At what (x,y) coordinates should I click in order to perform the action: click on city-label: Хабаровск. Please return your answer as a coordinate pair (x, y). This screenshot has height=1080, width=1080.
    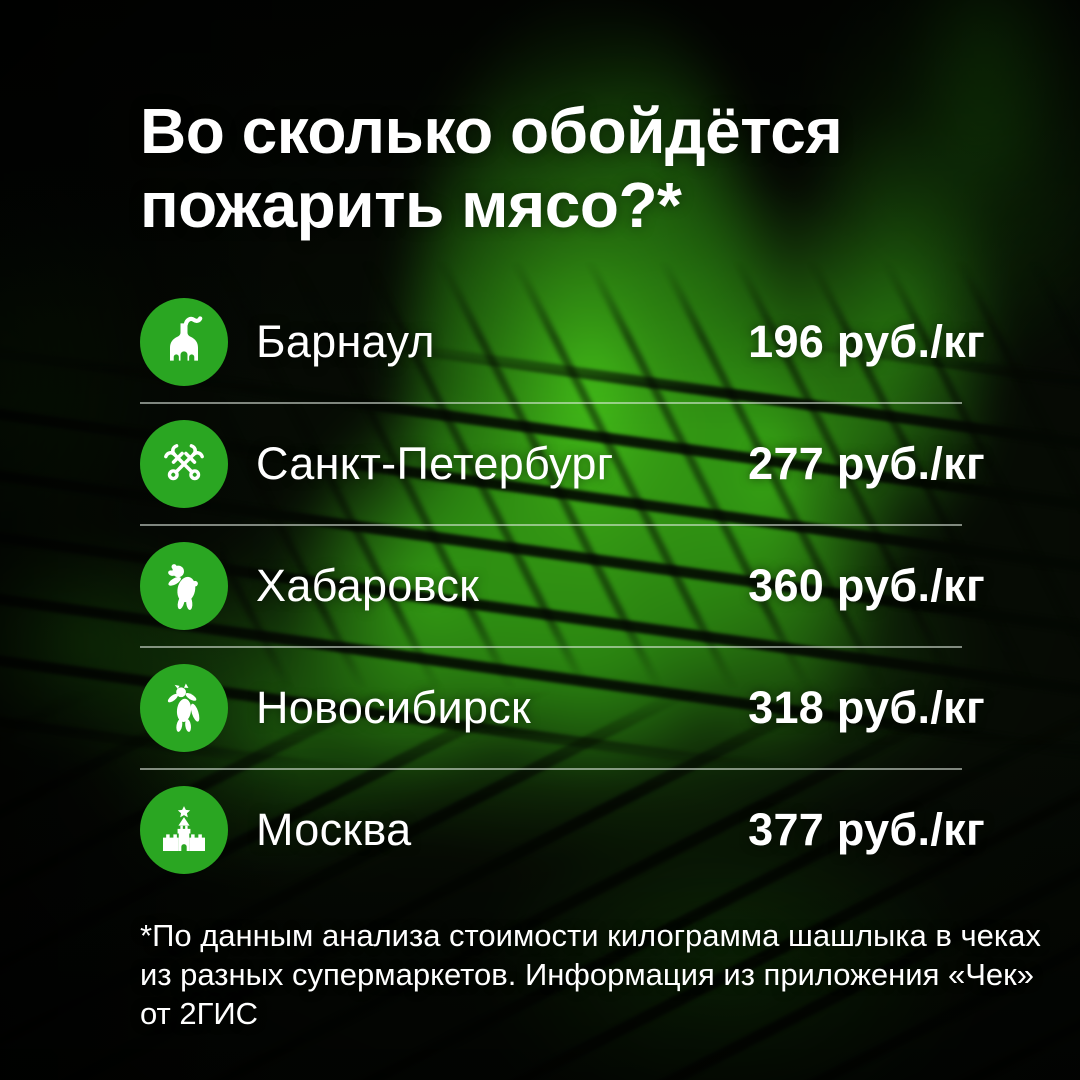
    Looking at the image, I should click on (368, 585).